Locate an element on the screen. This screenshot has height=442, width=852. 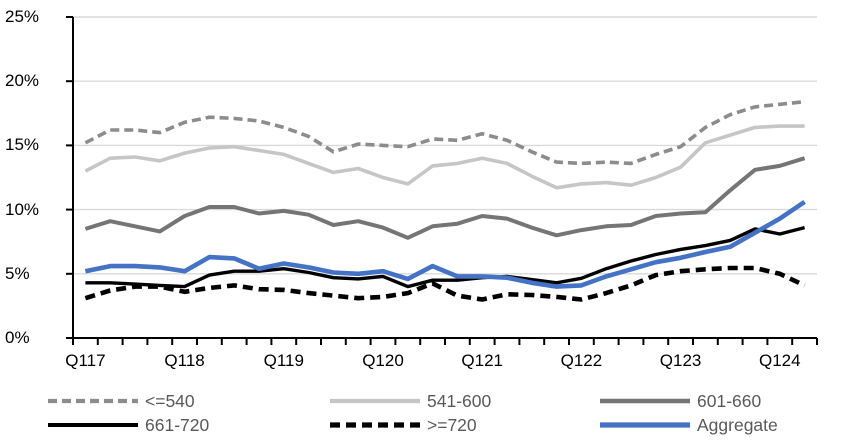
y-tick-label: 25% is located at coordinates (22, 16).